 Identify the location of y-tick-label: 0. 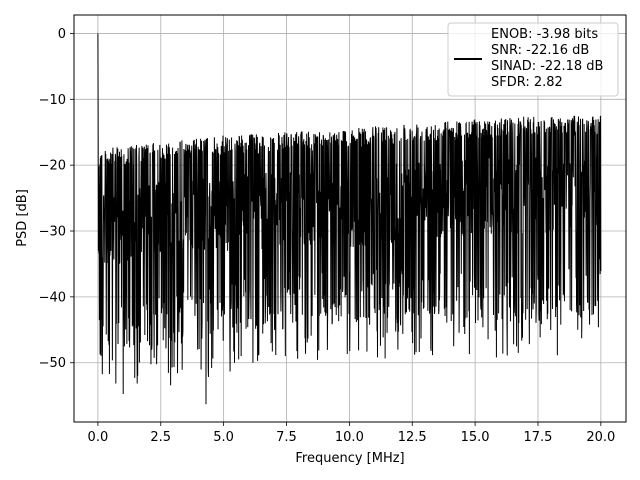
(62, 34).